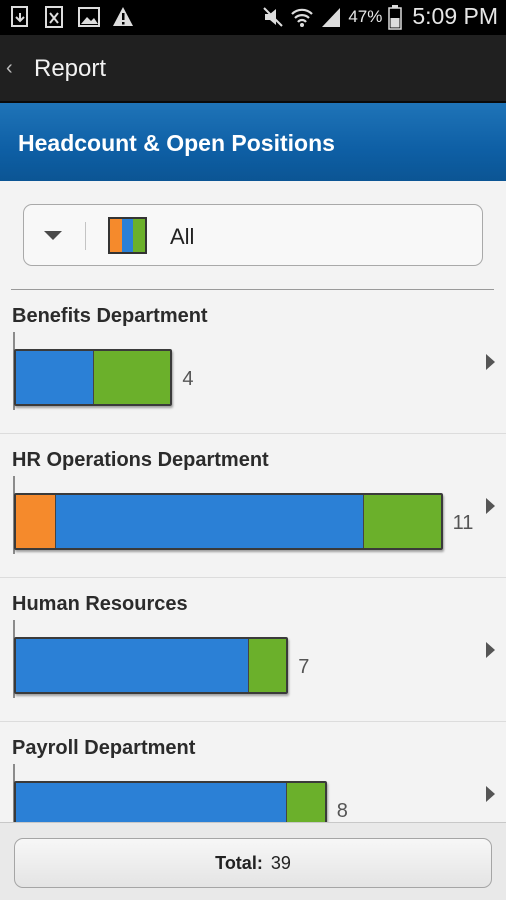  I want to click on filter-selected-value: All, so click(182, 236).